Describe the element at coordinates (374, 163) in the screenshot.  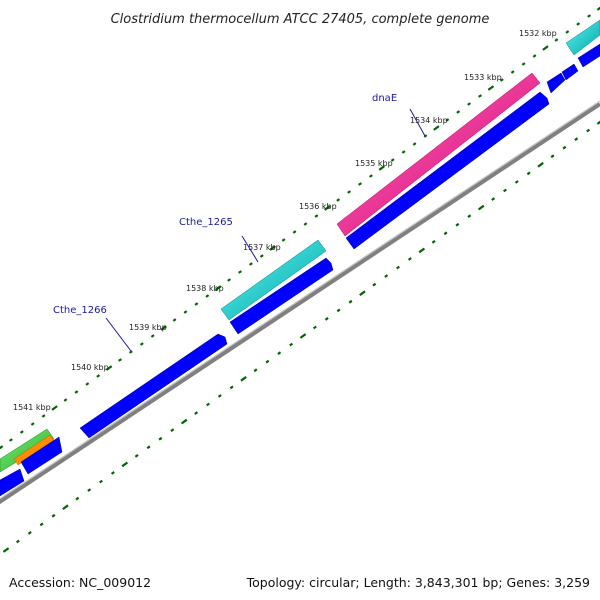
I see `tick-label-1535: 1535 kbp` at that location.